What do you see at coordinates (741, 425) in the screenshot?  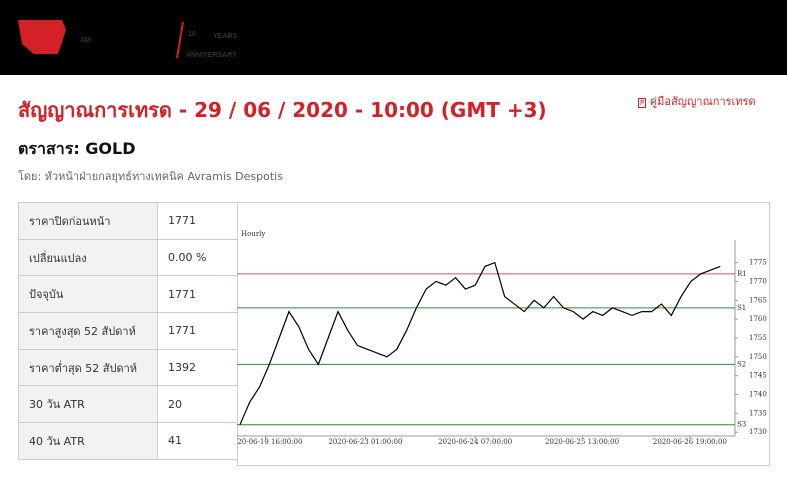 I see `level-label: S3` at bounding box center [741, 425].